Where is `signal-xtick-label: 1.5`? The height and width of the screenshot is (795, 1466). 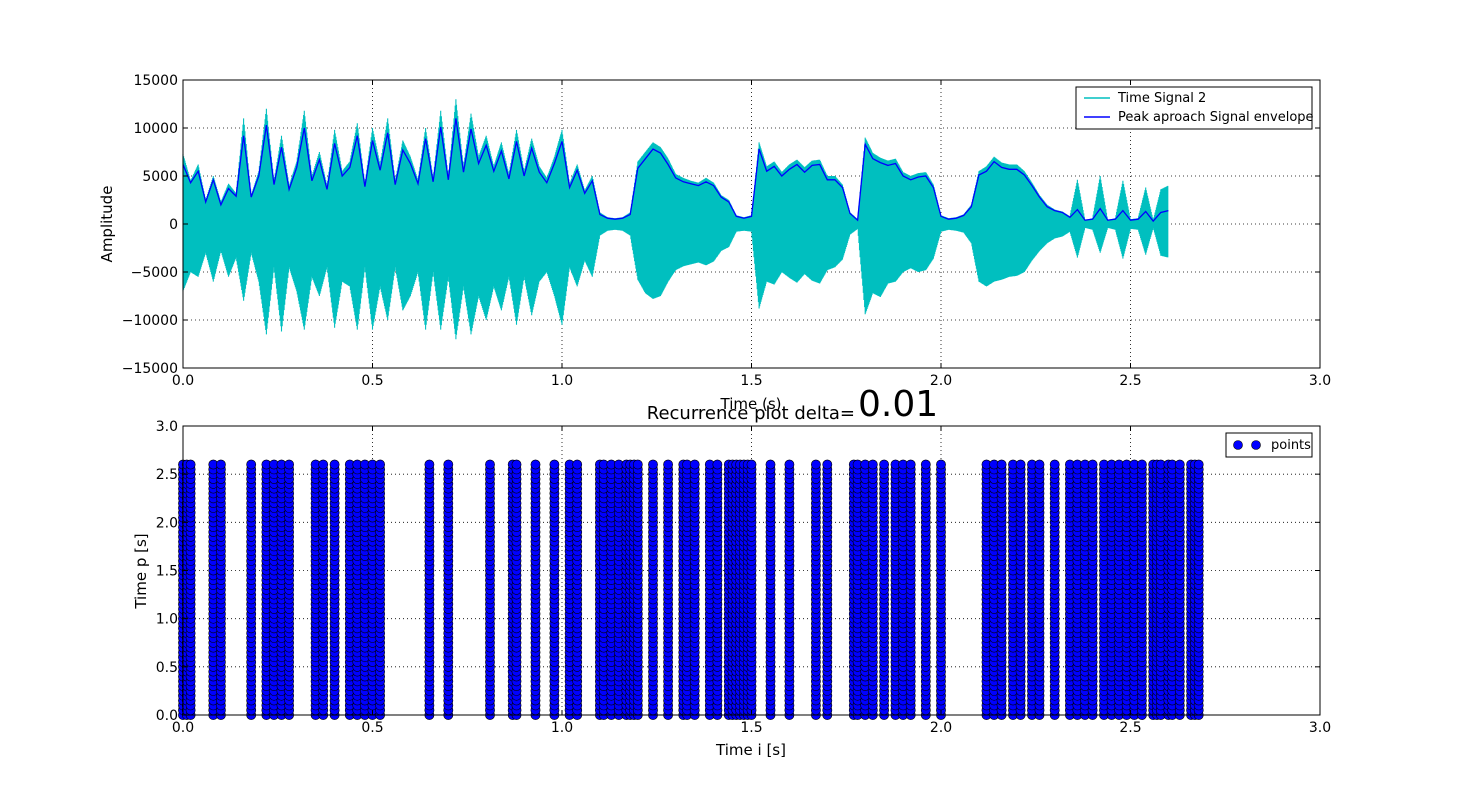 signal-xtick-label: 1.5 is located at coordinates (751, 381).